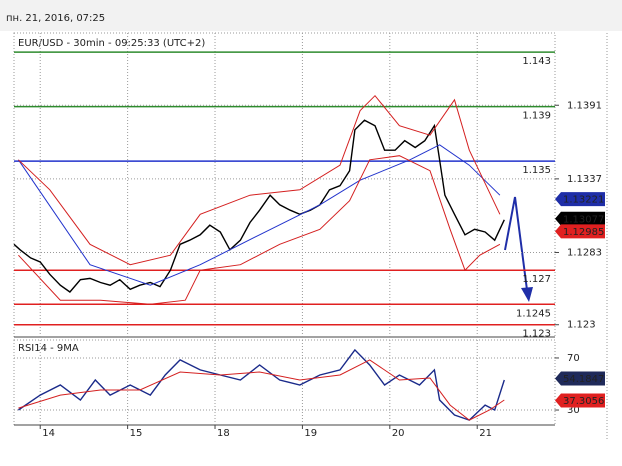 The image size is (622, 466). I want to click on level-label: 1.127, so click(536, 279).